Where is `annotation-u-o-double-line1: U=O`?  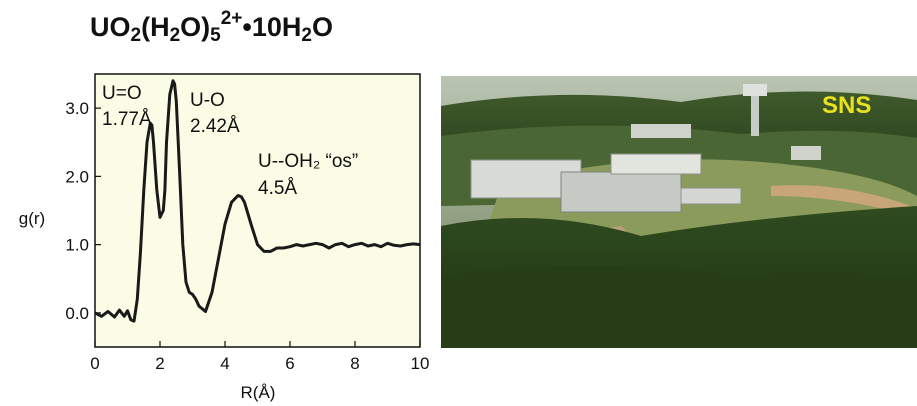
annotation-u-o-double-line1: U=O is located at coordinates (122, 93).